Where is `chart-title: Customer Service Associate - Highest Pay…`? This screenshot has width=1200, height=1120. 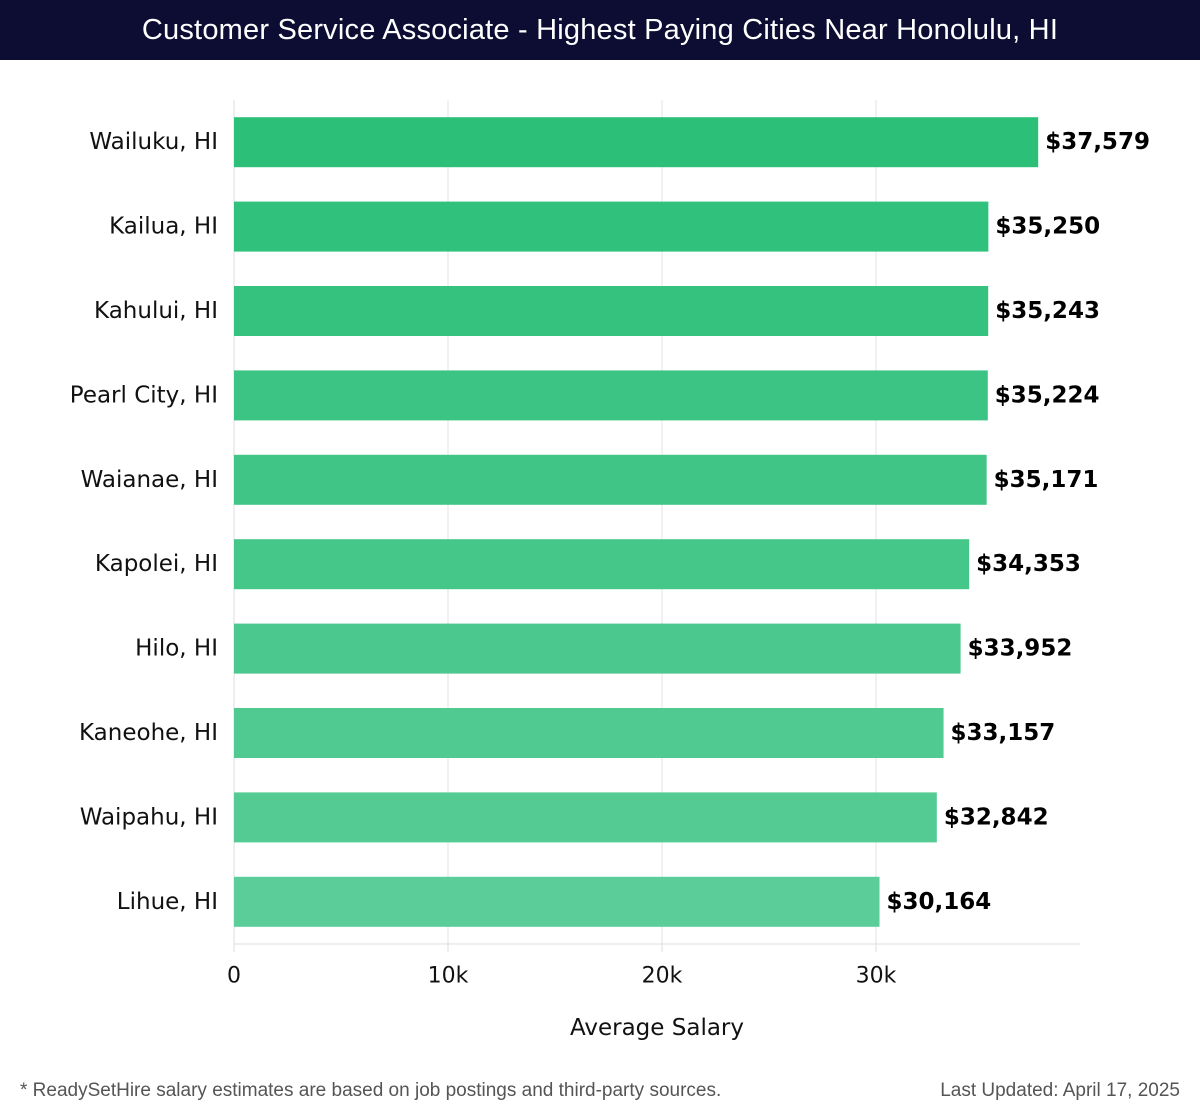
chart-title: Customer Service Associate - Highest Pay… is located at coordinates (600, 29).